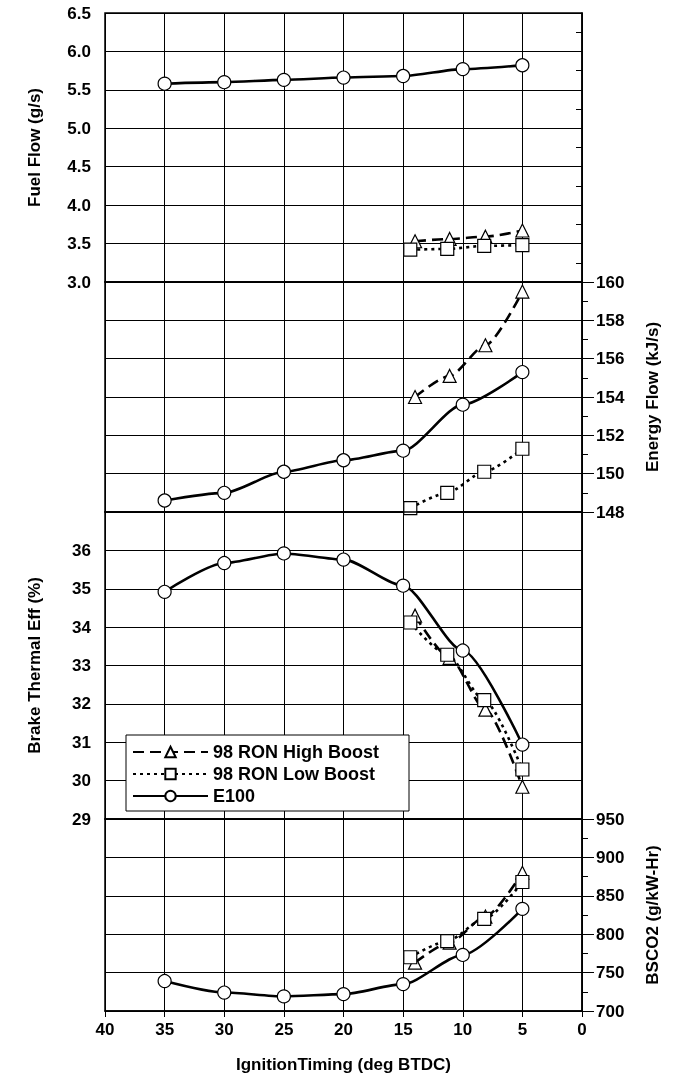  Describe the element at coordinates (610, 282) in the screenshot. I see `y2-tick-label: 160` at that location.